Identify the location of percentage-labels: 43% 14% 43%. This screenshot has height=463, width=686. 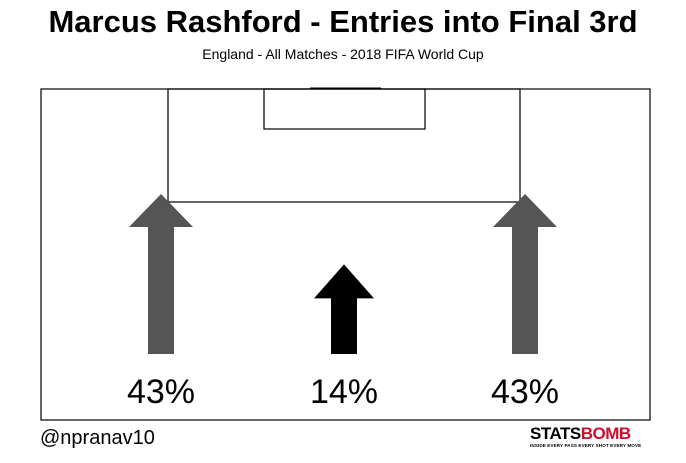
(343, 392).